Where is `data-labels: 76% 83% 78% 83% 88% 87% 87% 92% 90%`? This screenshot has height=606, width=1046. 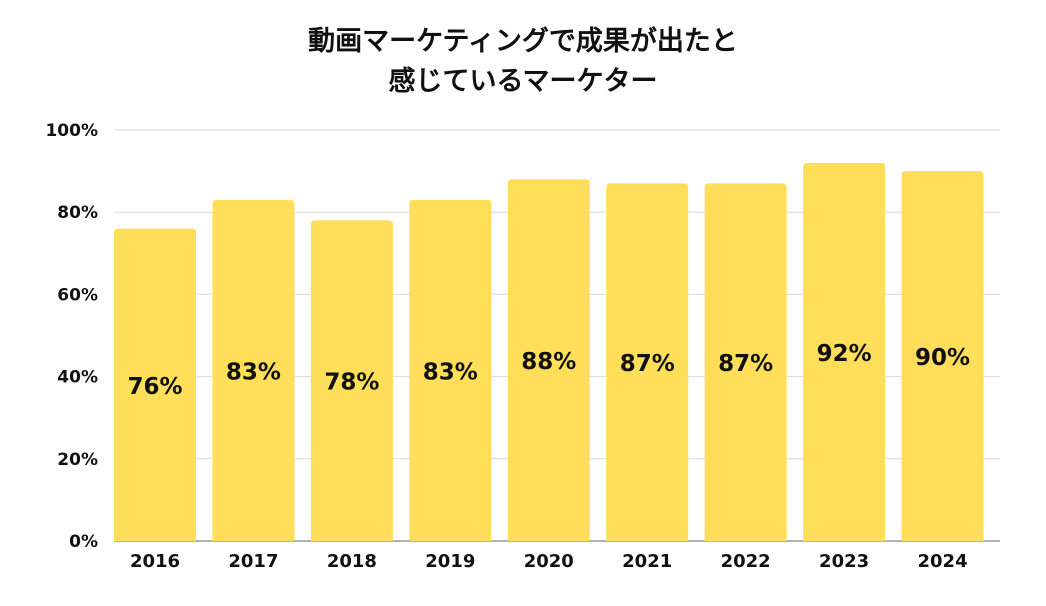
data-labels: 76% 83% 78% 83% 88% 87% 87% 92% 90% is located at coordinates (548, 370).